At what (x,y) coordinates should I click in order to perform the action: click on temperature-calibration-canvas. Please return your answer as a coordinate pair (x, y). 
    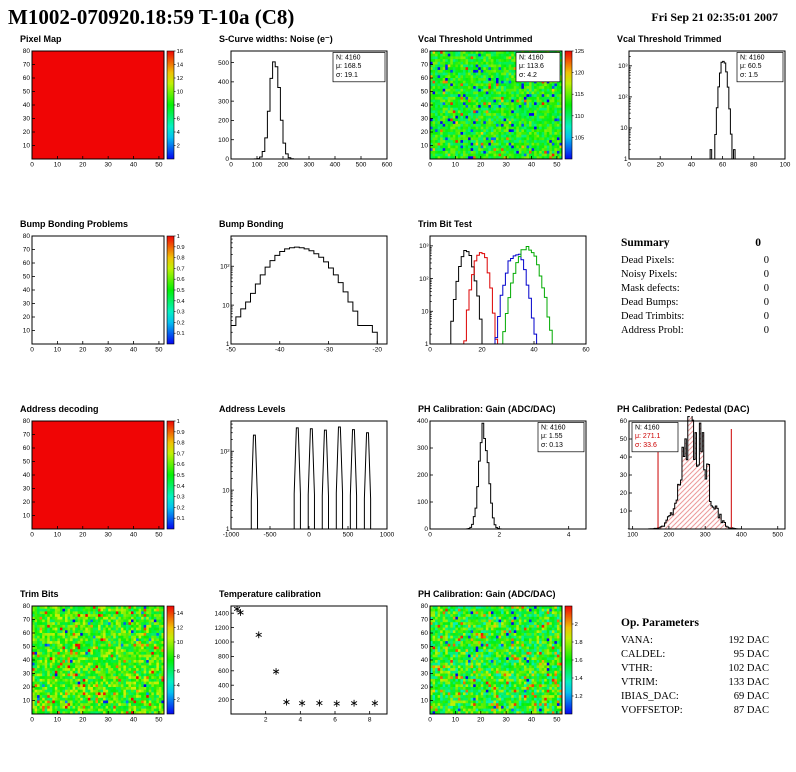
    Looking at the image, I should click on (301, 665).